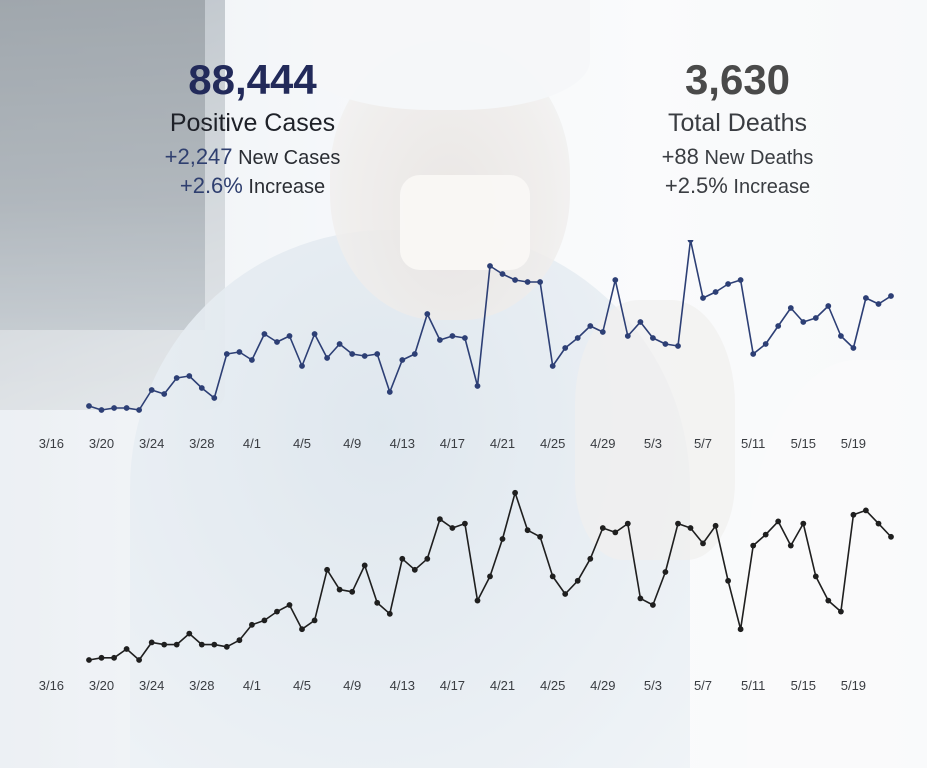 This screenshot has height=768, width=927. Describe the element at coordinates (201, 443) in the screenshot. I see `cases-x-tick-label: 3/28` at that location.